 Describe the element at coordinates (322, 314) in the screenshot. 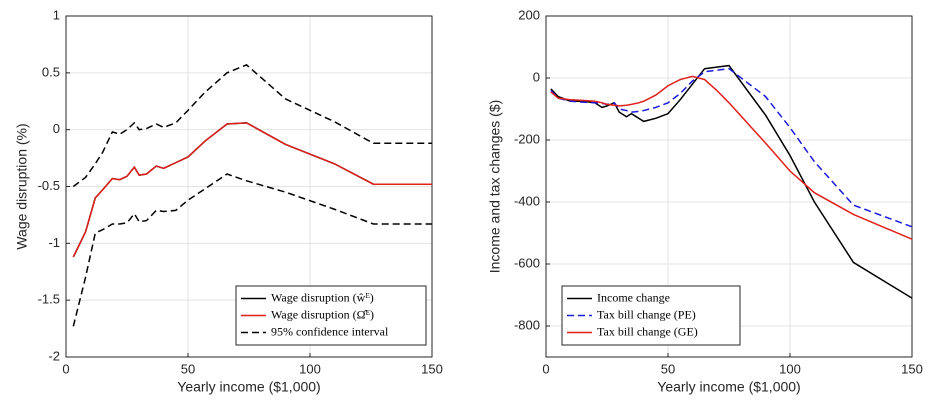

I see `legend-label: Wage disruption (Ω̂ᴱ)` at that location.